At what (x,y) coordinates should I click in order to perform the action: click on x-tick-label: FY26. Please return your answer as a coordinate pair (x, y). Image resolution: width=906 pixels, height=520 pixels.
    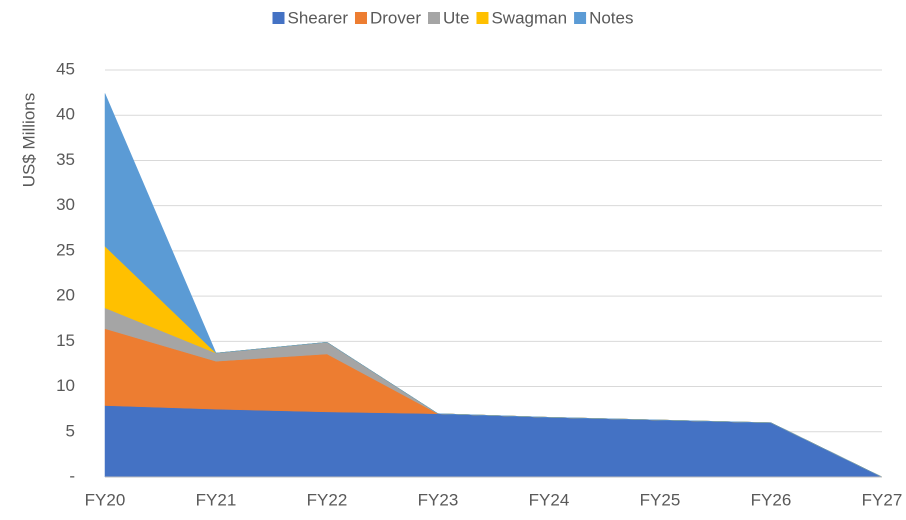
    Looking at the image, I should click on (771, 499).